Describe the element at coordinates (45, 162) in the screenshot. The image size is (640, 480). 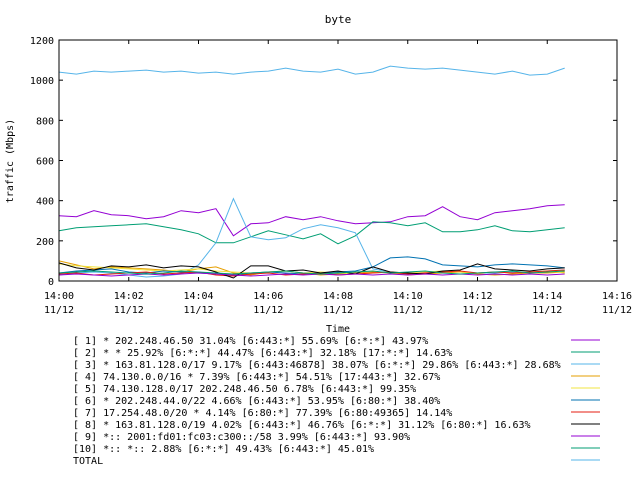
I see `y-tick-label: 600` at that location.